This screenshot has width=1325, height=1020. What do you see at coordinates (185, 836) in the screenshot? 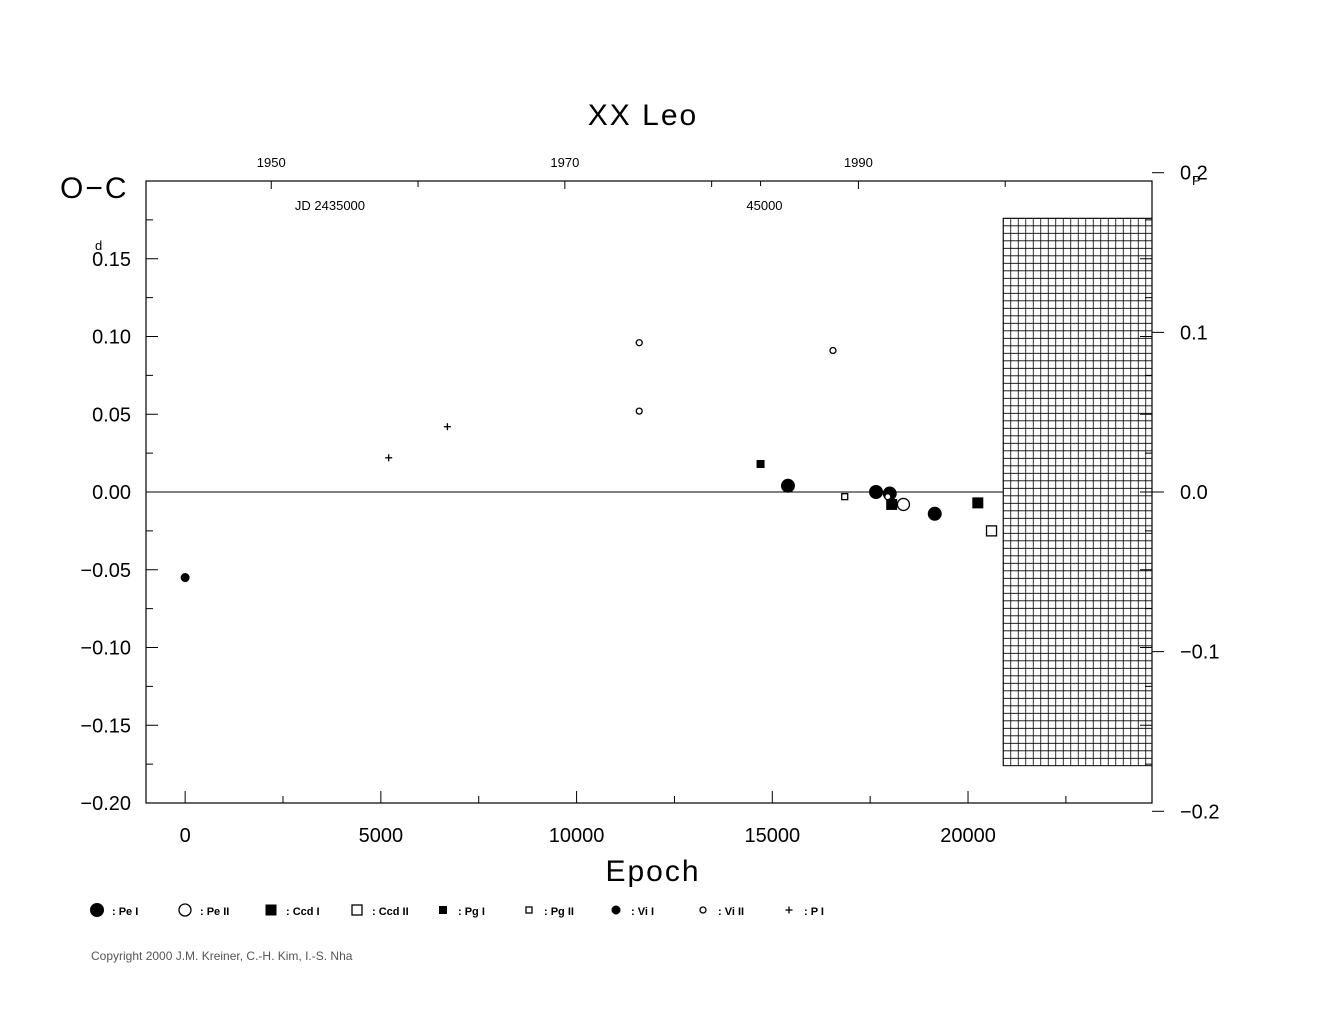
I see `x-tick-label: 0` at bounding box center [185, 836].